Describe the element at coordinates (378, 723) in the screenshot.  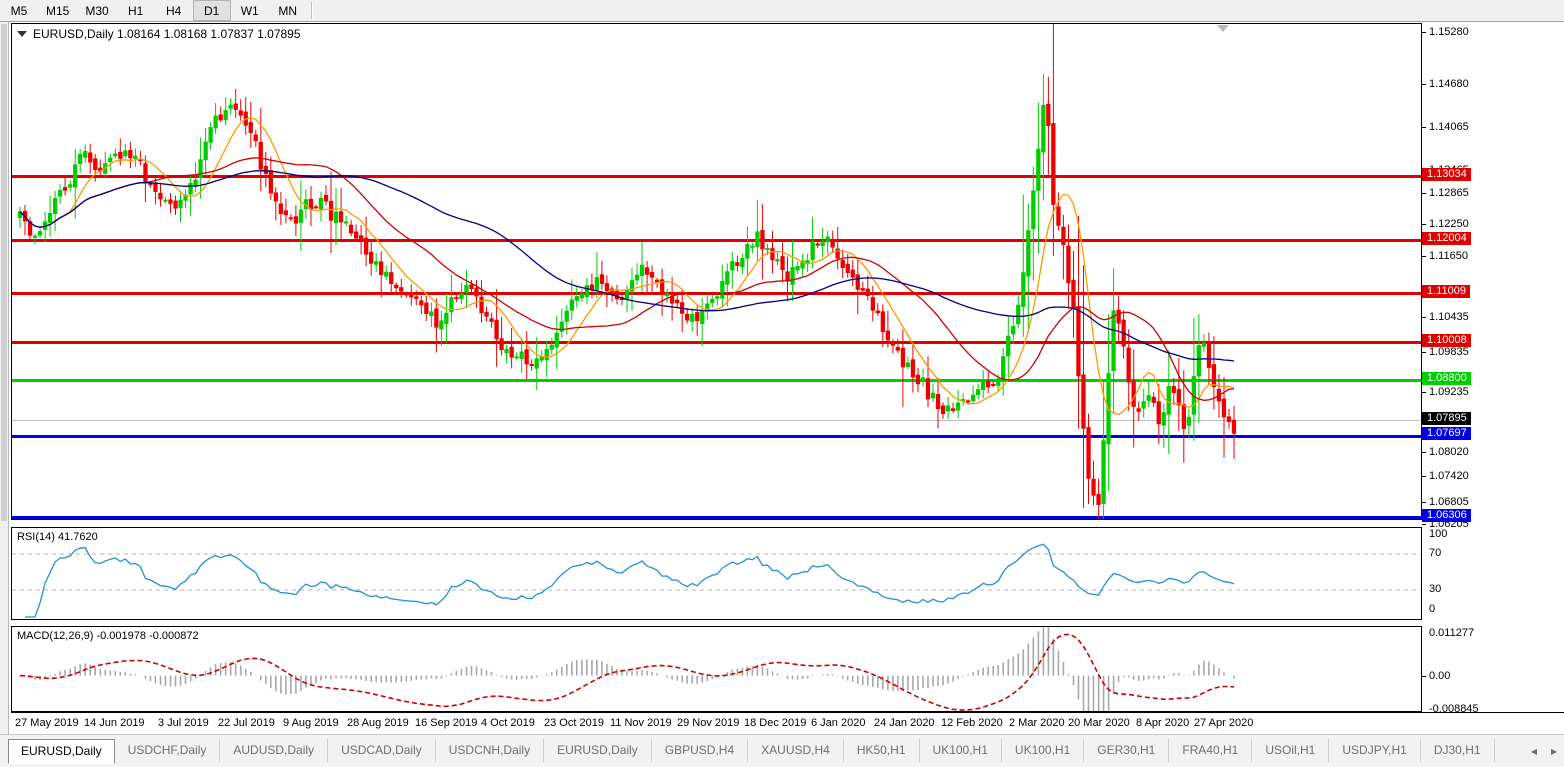
I see `date-tick: 28 Aug 2019` at that location.